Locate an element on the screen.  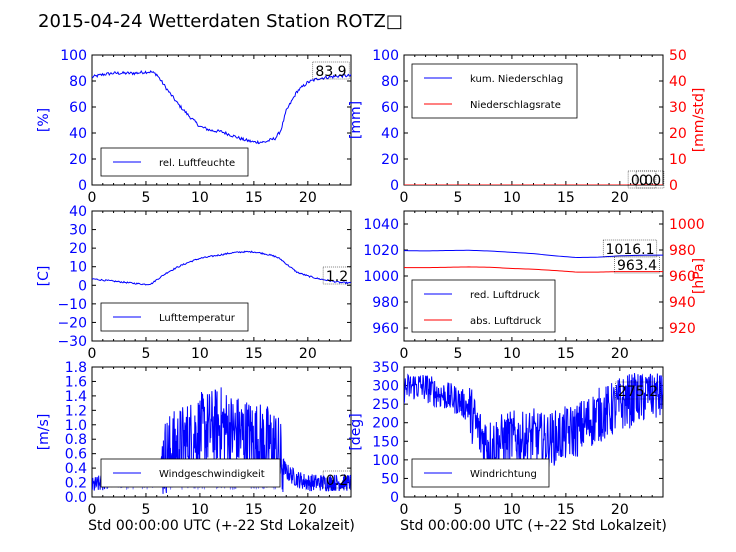
y-right-tick-label: 940 is located at coordinates (682, 303).